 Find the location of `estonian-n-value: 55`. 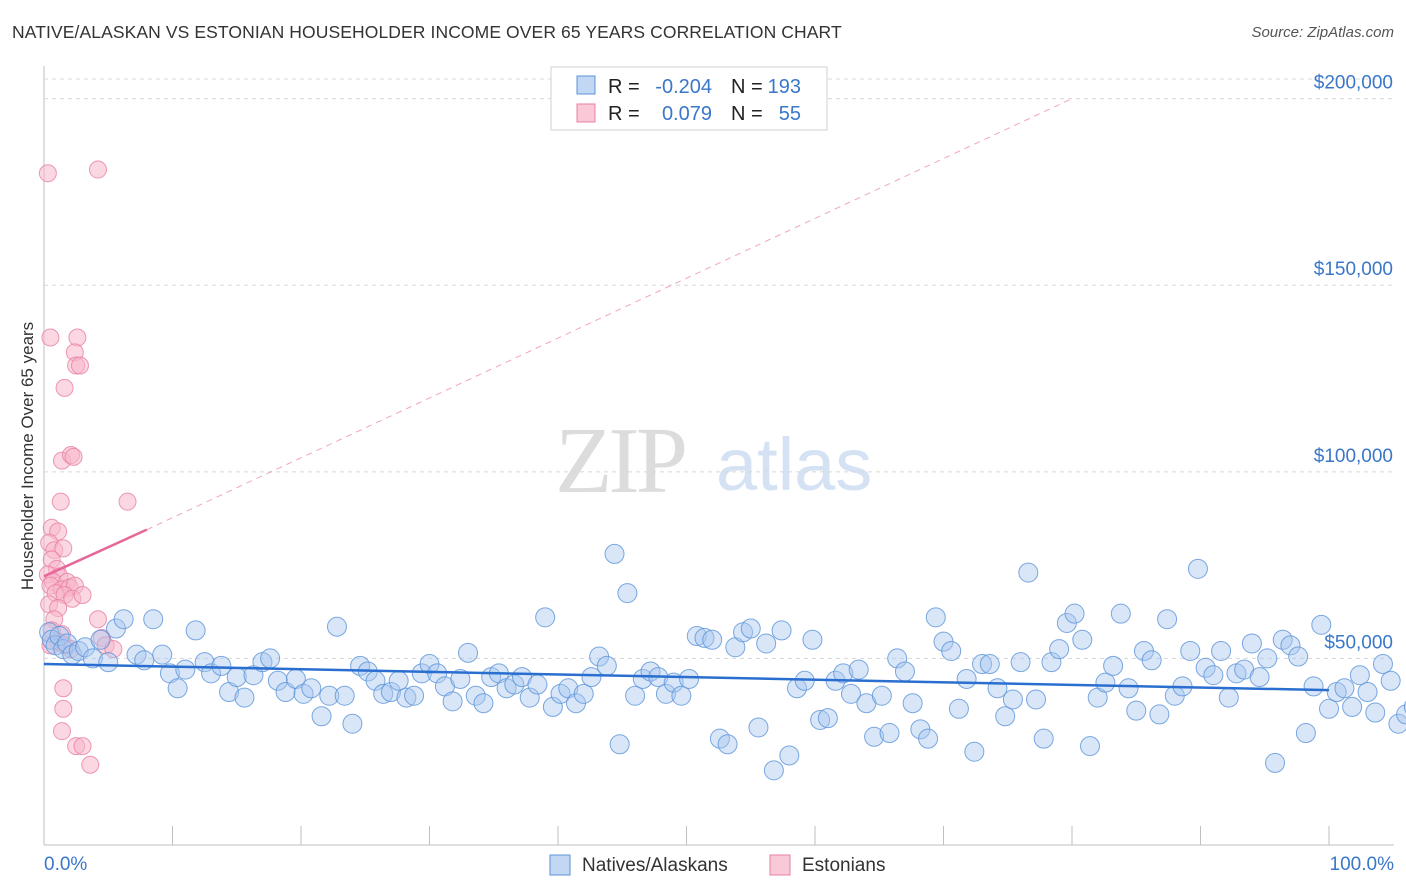

estonian-n-value: 55 is located at coordinates (790, 114).